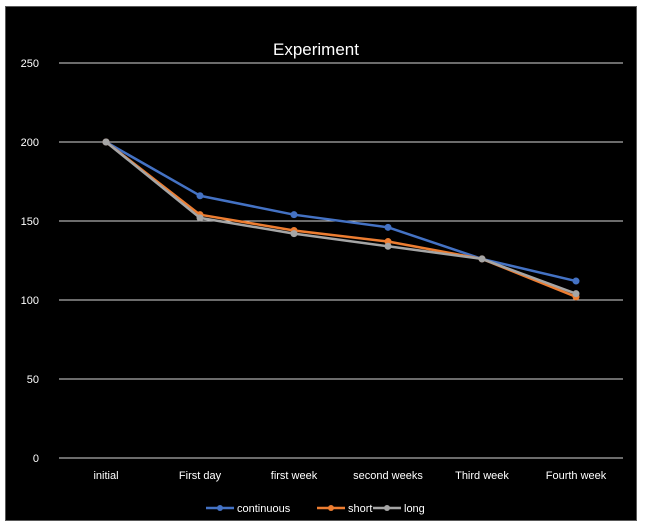  Describe the element at coordinates (200, 476) in the screenshot. I see `x-tick-label: First day` at that location.